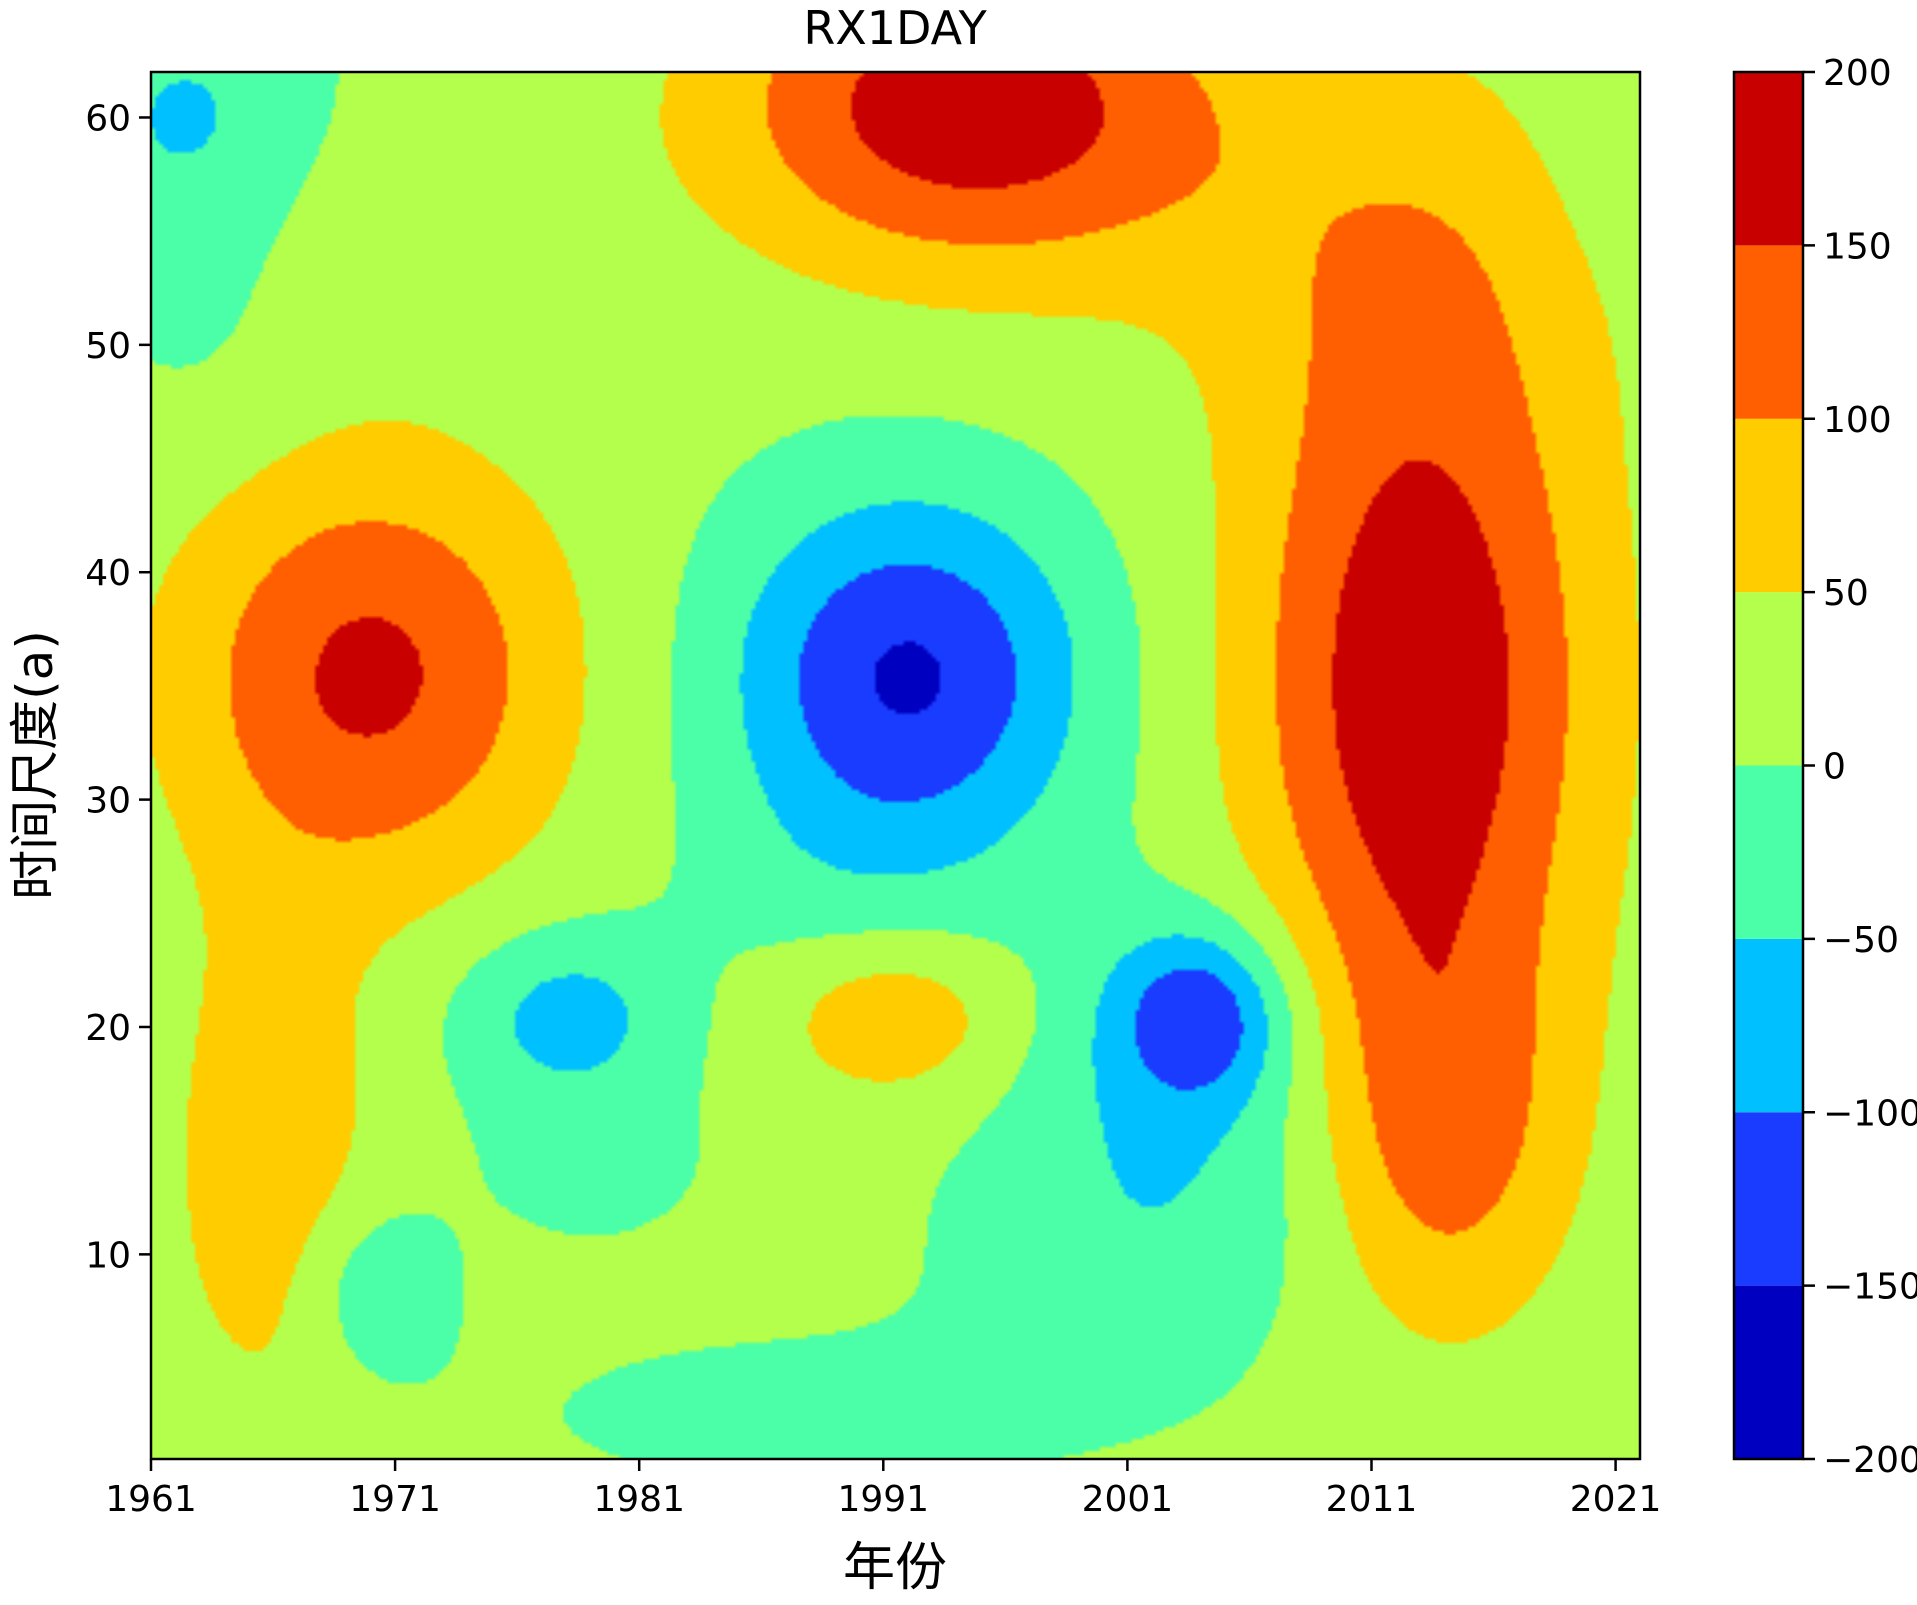  Describe the element at coordinates (1870, 1287) in the screenshot. I see `colorbar-tick-label: −150` at that location.